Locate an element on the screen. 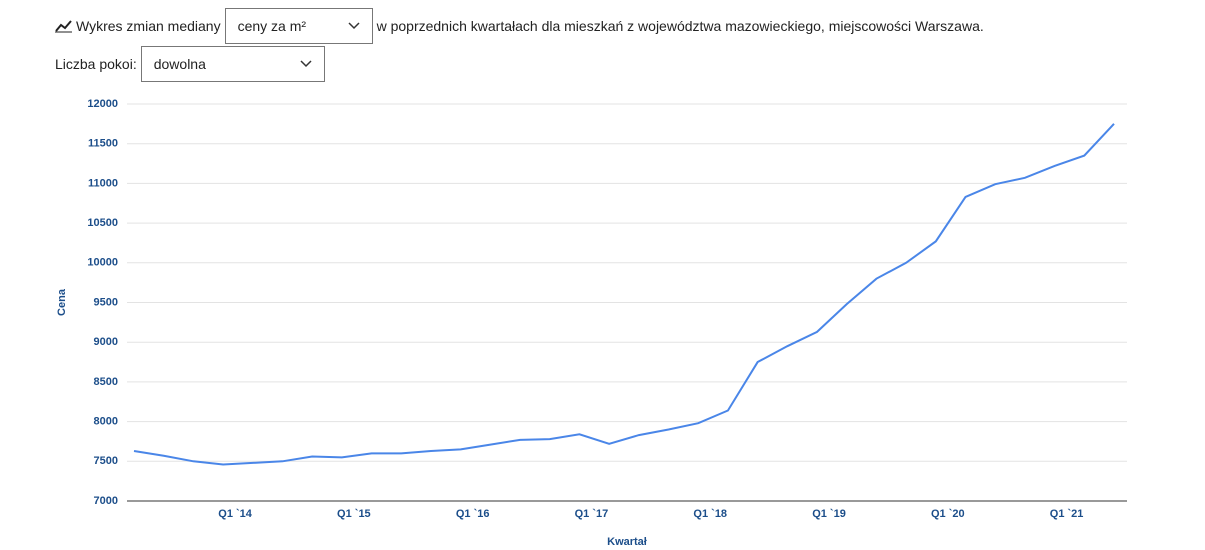 This screenshot has height=550, width=1205. y-tick-label: 12000 is located at coordinates (102, 104).